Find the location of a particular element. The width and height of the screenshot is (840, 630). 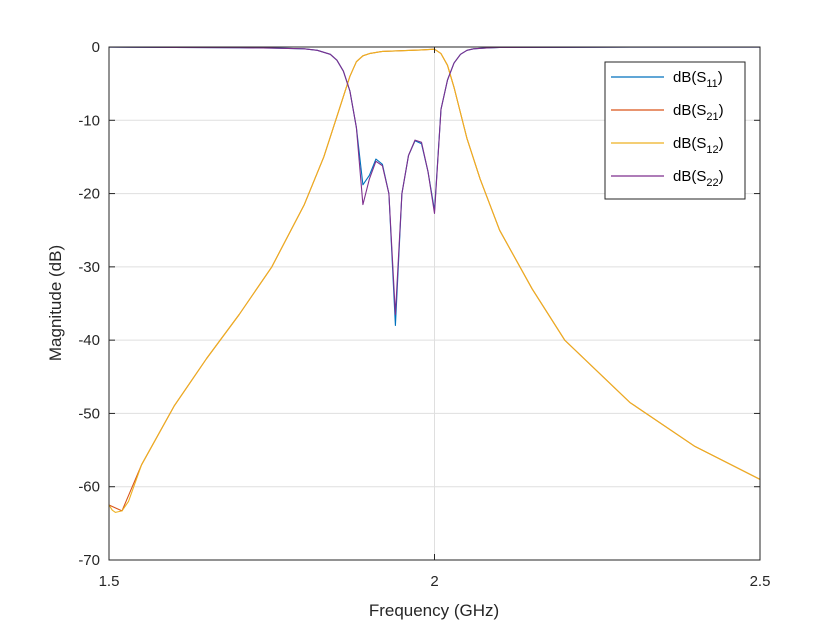

x-axis-label: Frequency (GHz) is located at coordinates (434, 610).